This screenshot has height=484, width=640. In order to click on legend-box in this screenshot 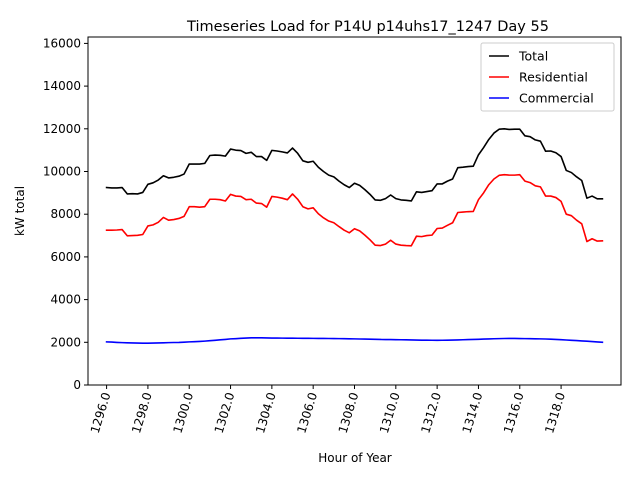, I will do `click(547, 77)`.